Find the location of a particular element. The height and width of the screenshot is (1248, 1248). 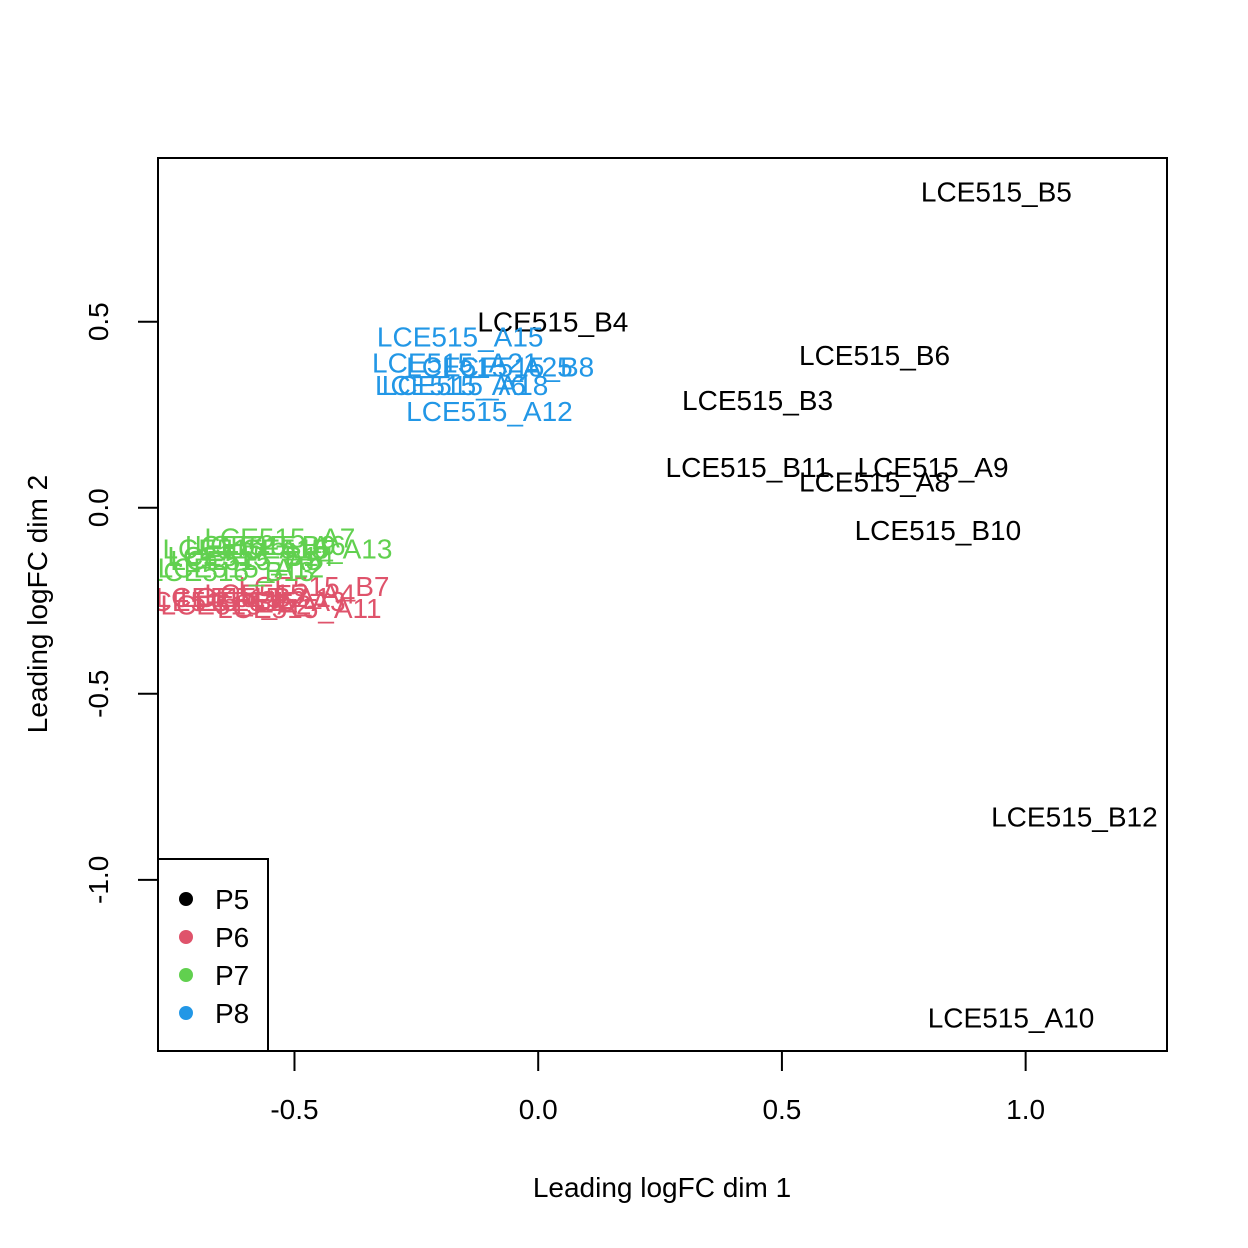

x-axis-title: Leading logFC dim 1 is located at coordinates (662, 1187).